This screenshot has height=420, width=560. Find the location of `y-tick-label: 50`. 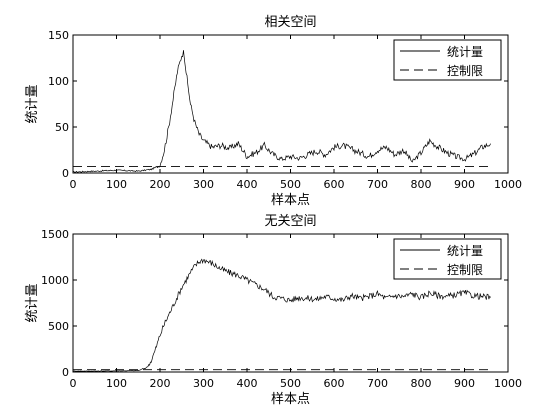

y-tick-label: 50 is located at coordinates (62, 127).